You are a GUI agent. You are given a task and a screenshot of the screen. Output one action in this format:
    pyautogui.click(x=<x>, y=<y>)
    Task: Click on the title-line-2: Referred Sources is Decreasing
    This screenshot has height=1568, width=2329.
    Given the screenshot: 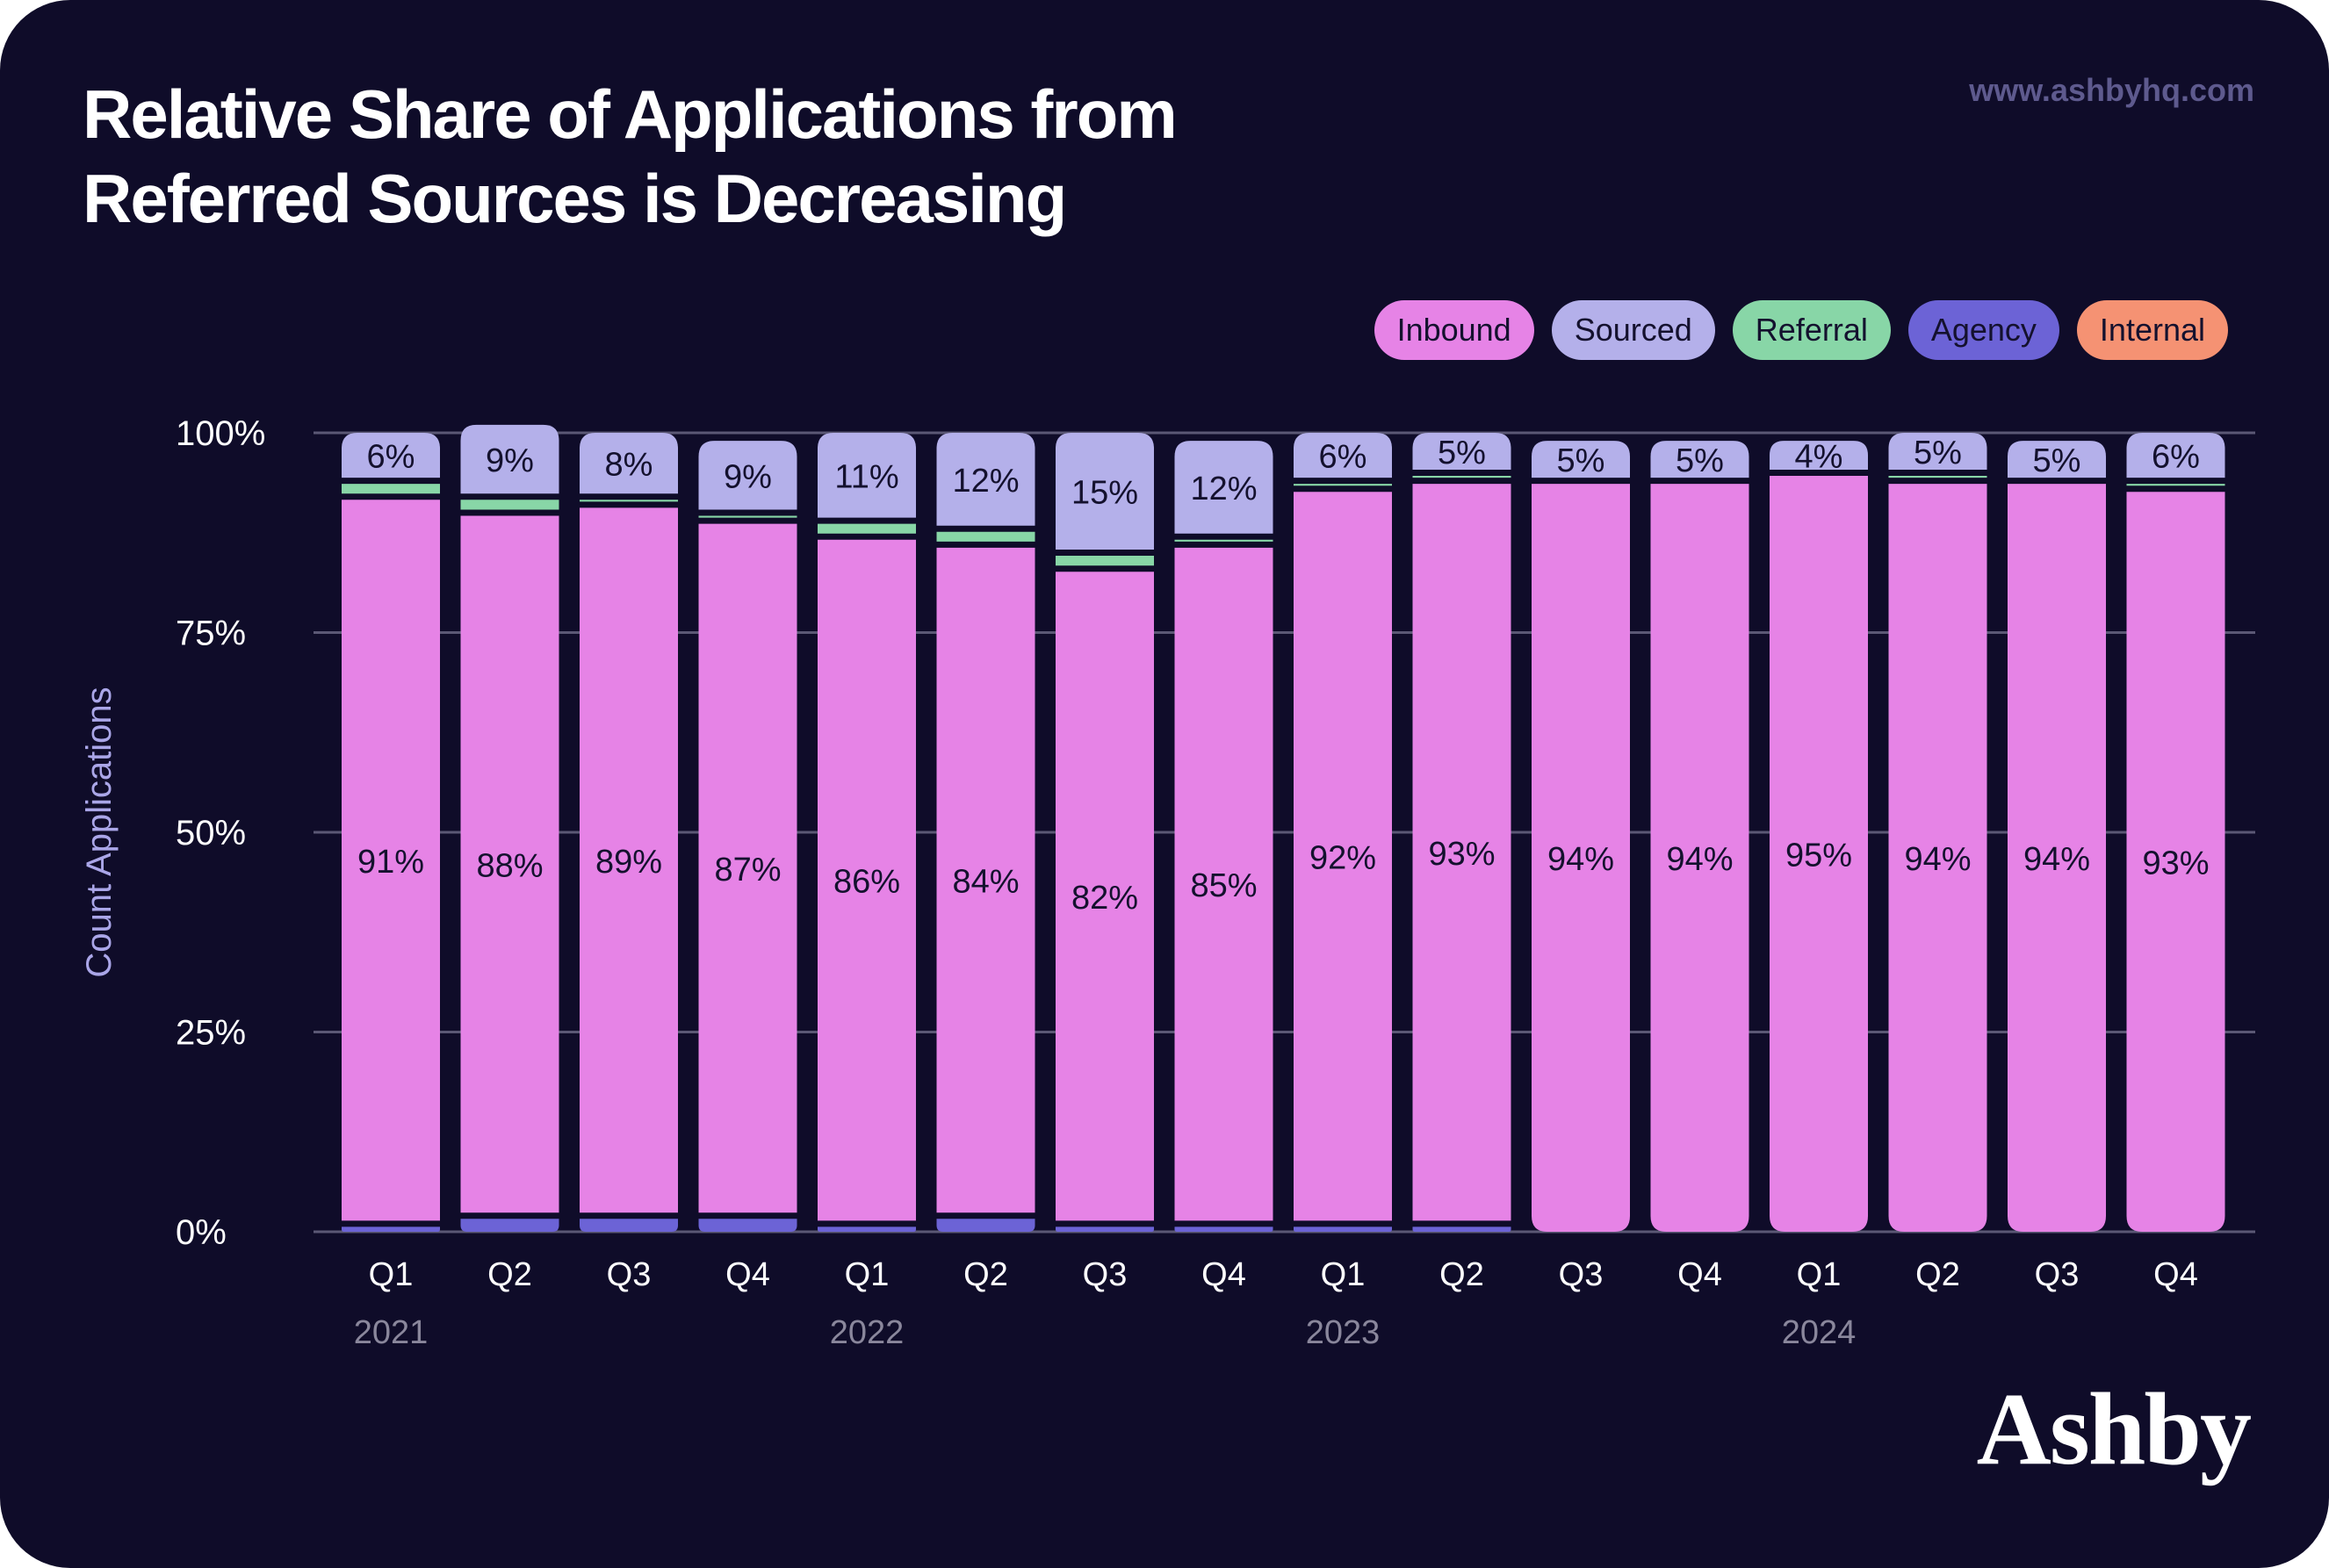 What is the action you would take?
    pyautogui.click(x=575, y=198)
    